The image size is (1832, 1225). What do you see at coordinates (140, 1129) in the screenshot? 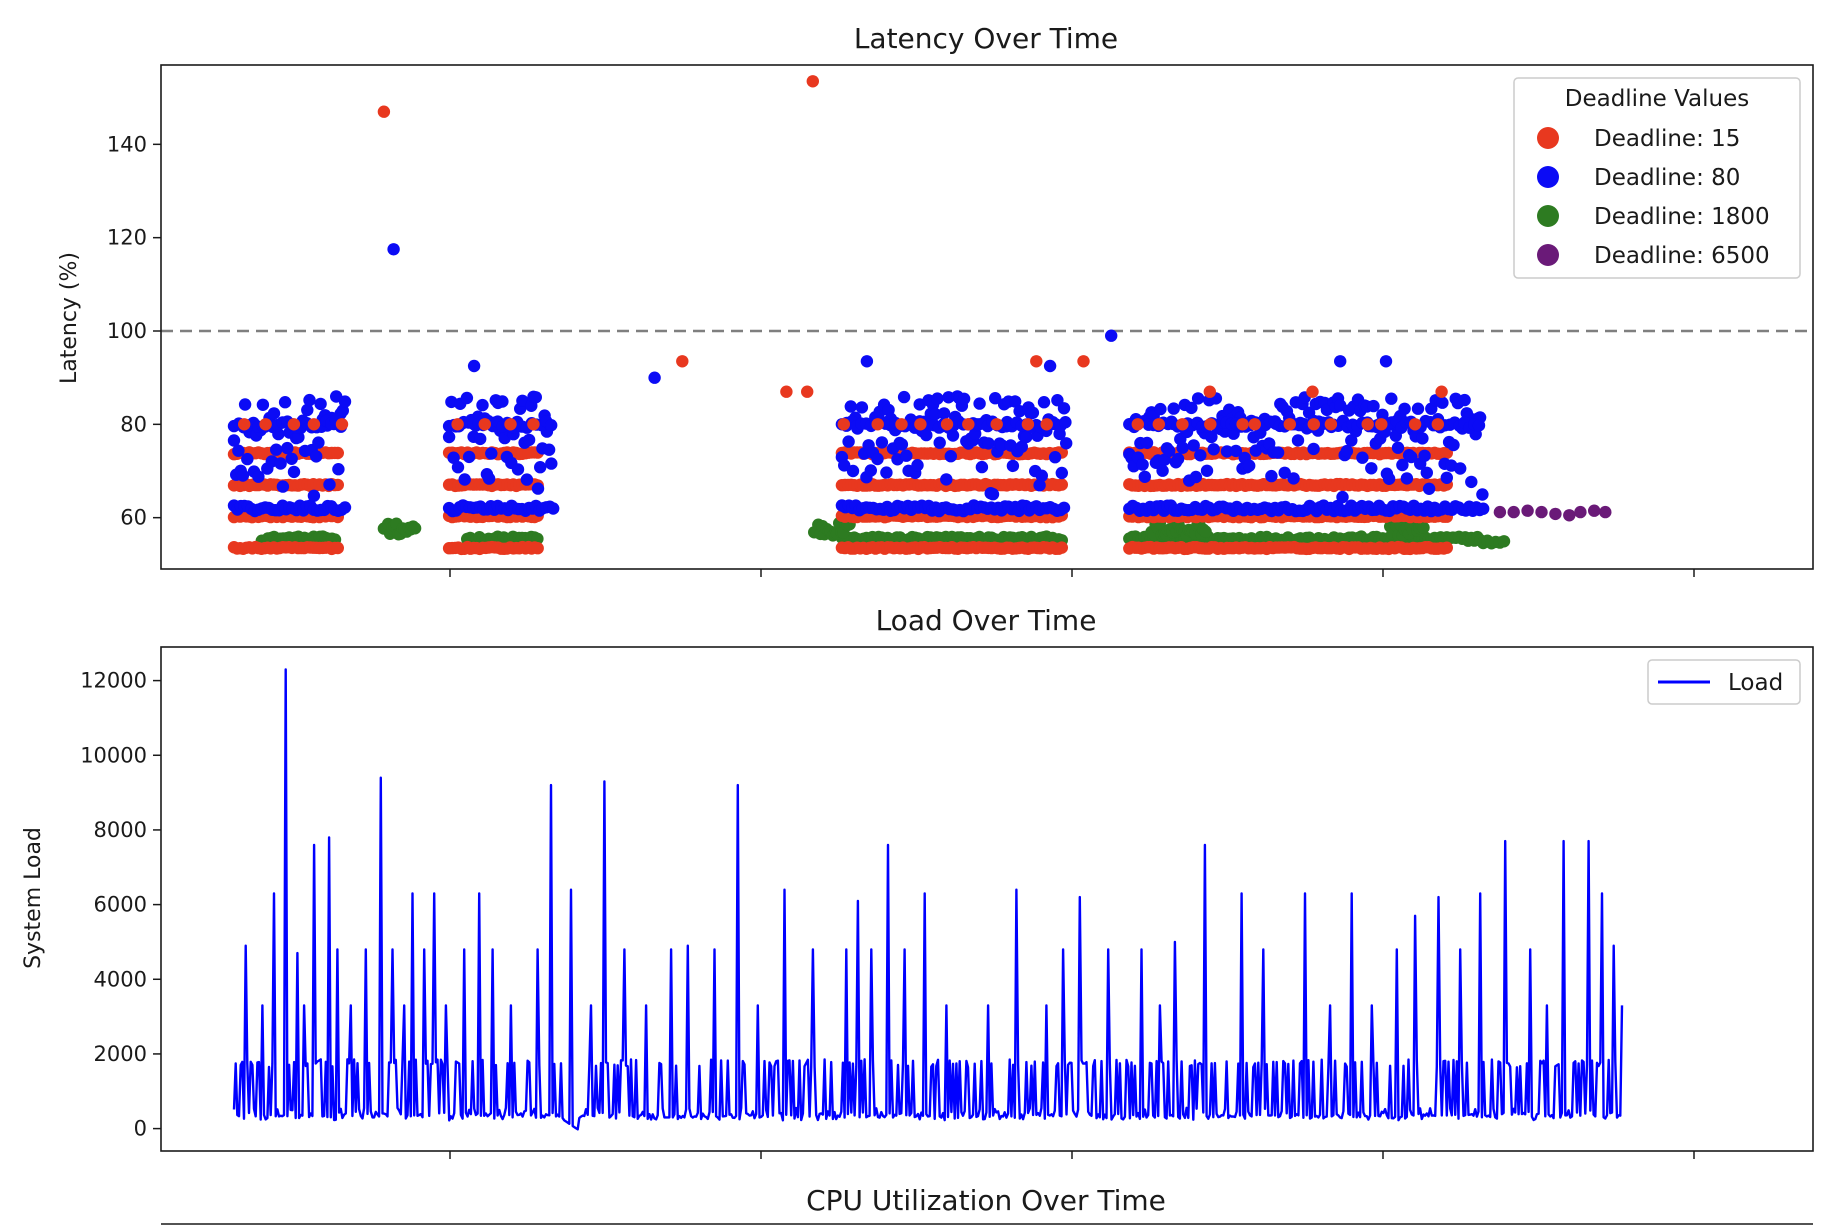
I see `load-ytick-label: 0` at bounding box center [140, 1129].